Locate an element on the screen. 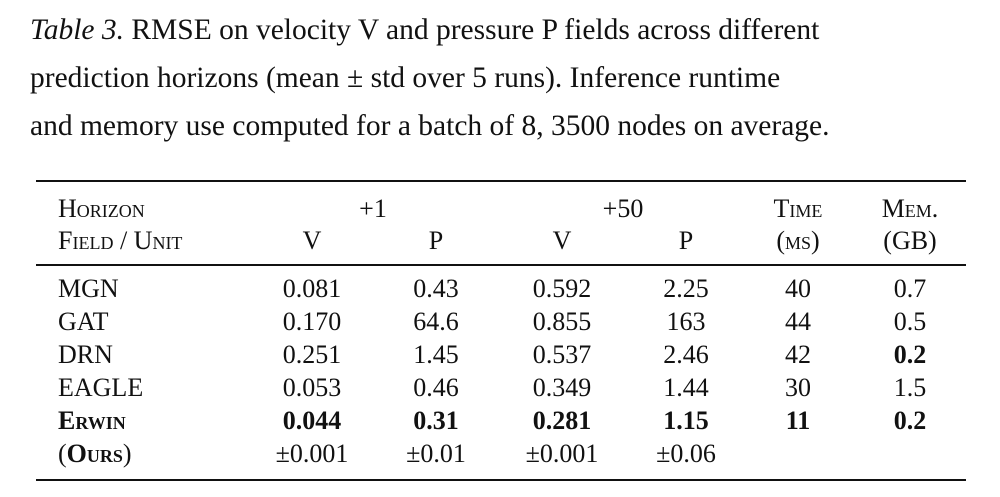 This screenshot has height=497, width=1000. row-erwin-mem: 0.2 is located at coordinates (910, 420).